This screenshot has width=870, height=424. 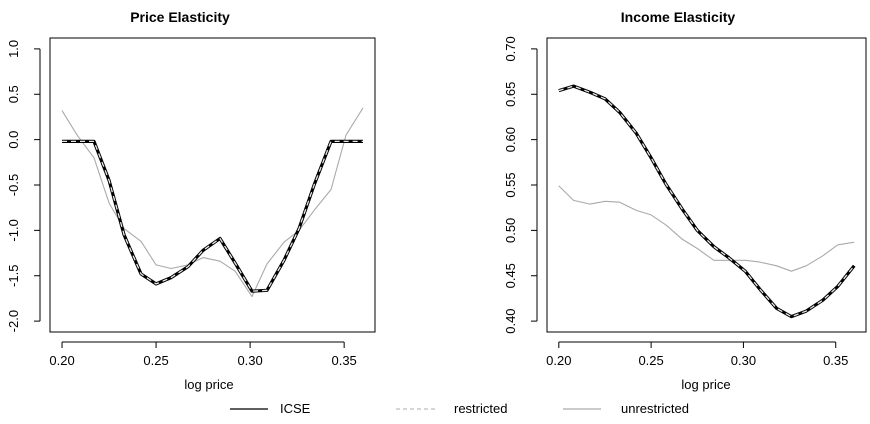 What do you see at coordinates (270, 408) in the screenshot?
I see `legend-item-icse: ICSE` at bounding box center [270, 408].